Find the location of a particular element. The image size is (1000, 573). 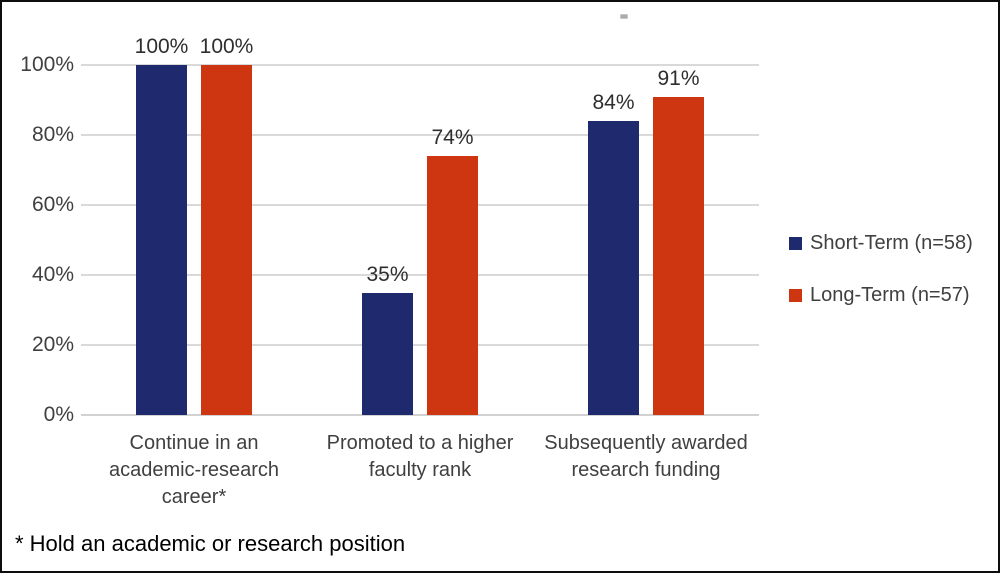

bar-value-label: 74% is located at coordinates (452, 137).